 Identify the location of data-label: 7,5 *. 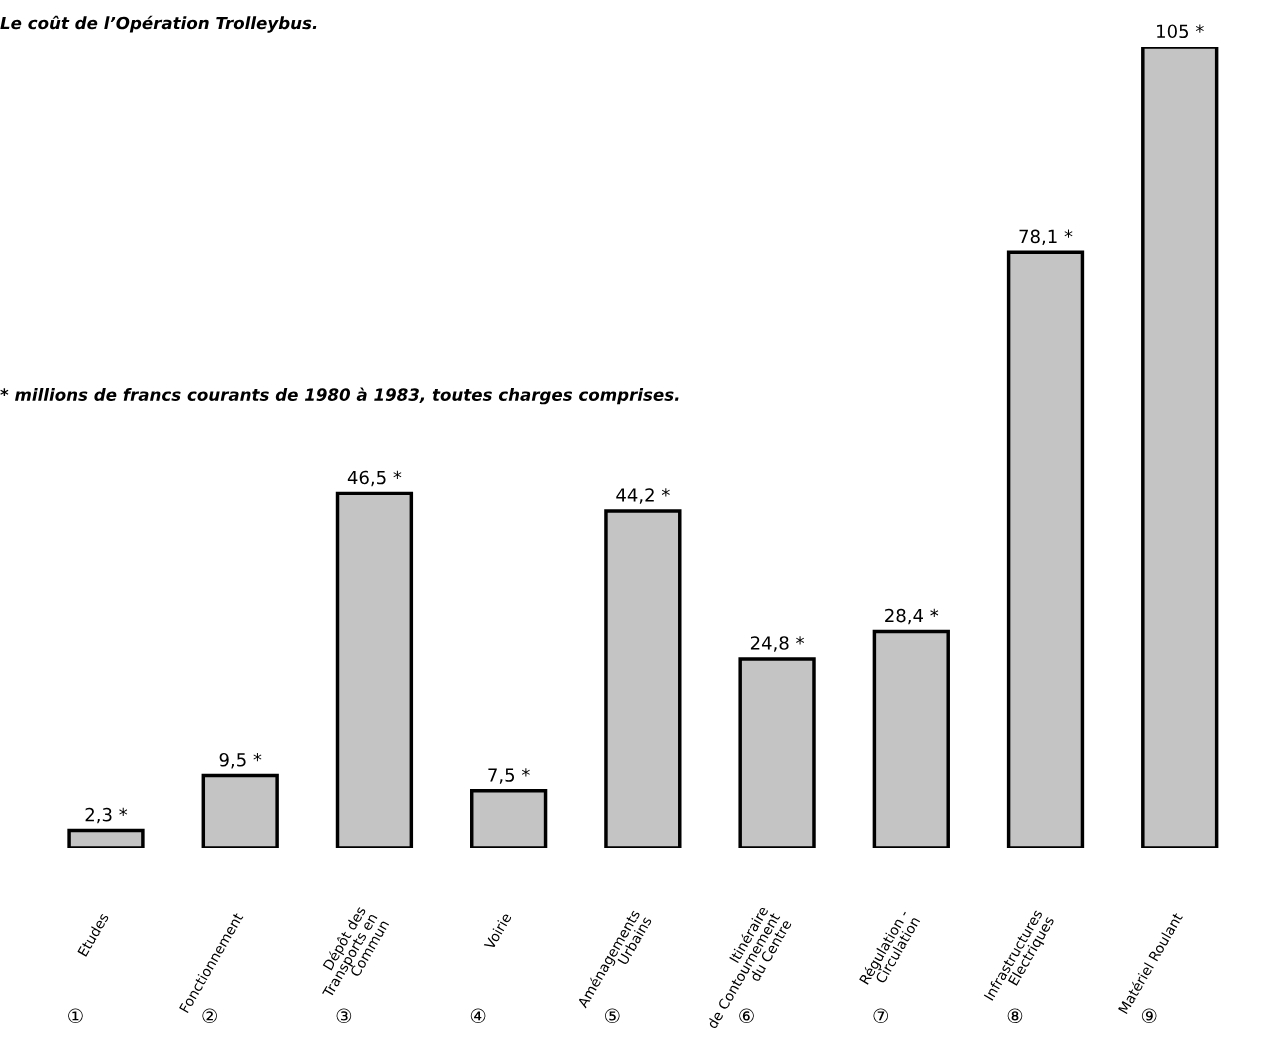
(509, 776).